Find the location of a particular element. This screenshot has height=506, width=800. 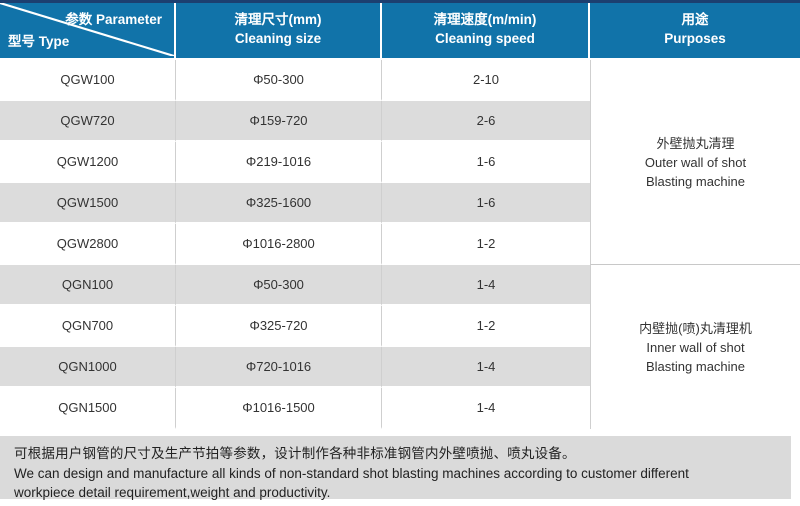

corner-header-cell: 参数 Parameter 型号 Type is located at coordinates (88, 30).